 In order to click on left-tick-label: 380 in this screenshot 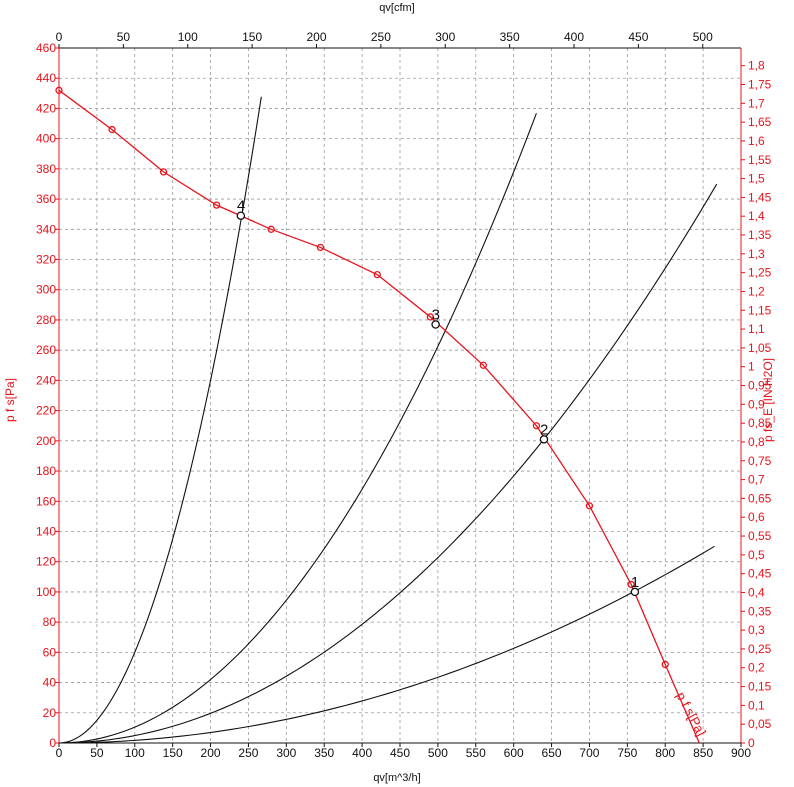, I will do `click(46, 169)`.